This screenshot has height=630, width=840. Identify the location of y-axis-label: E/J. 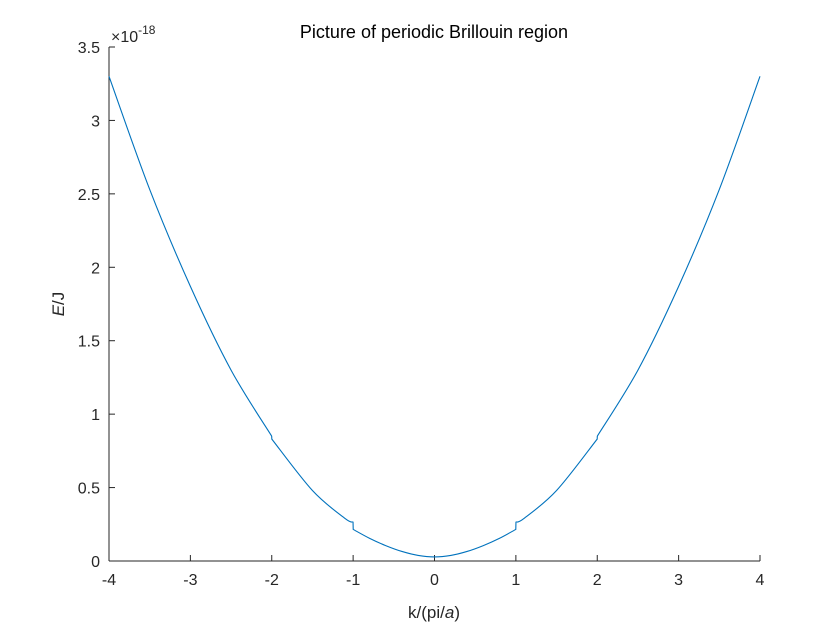
(58, 304).